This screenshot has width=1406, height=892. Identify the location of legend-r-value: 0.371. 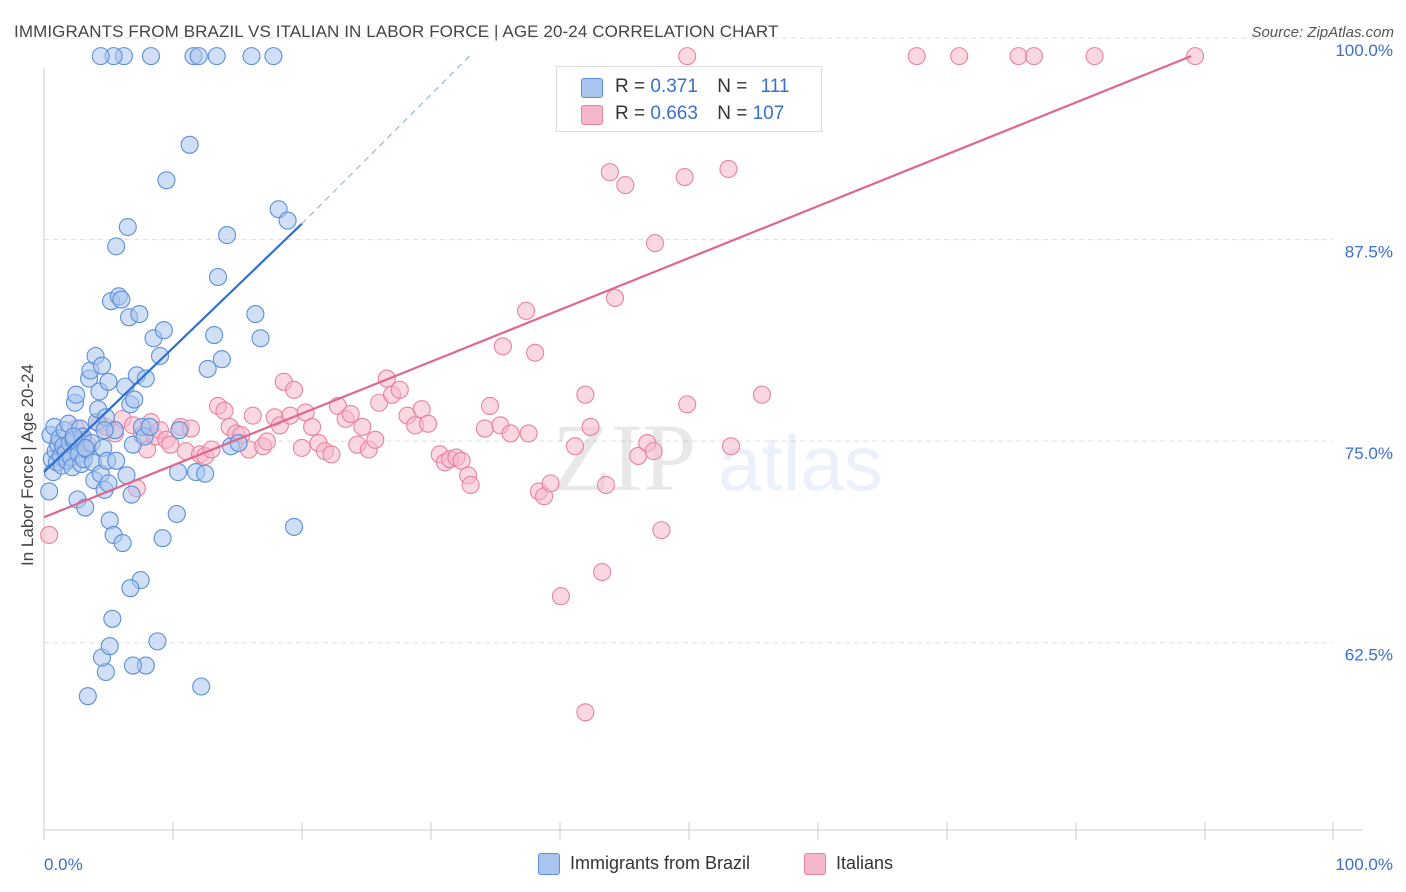
(674, 86).